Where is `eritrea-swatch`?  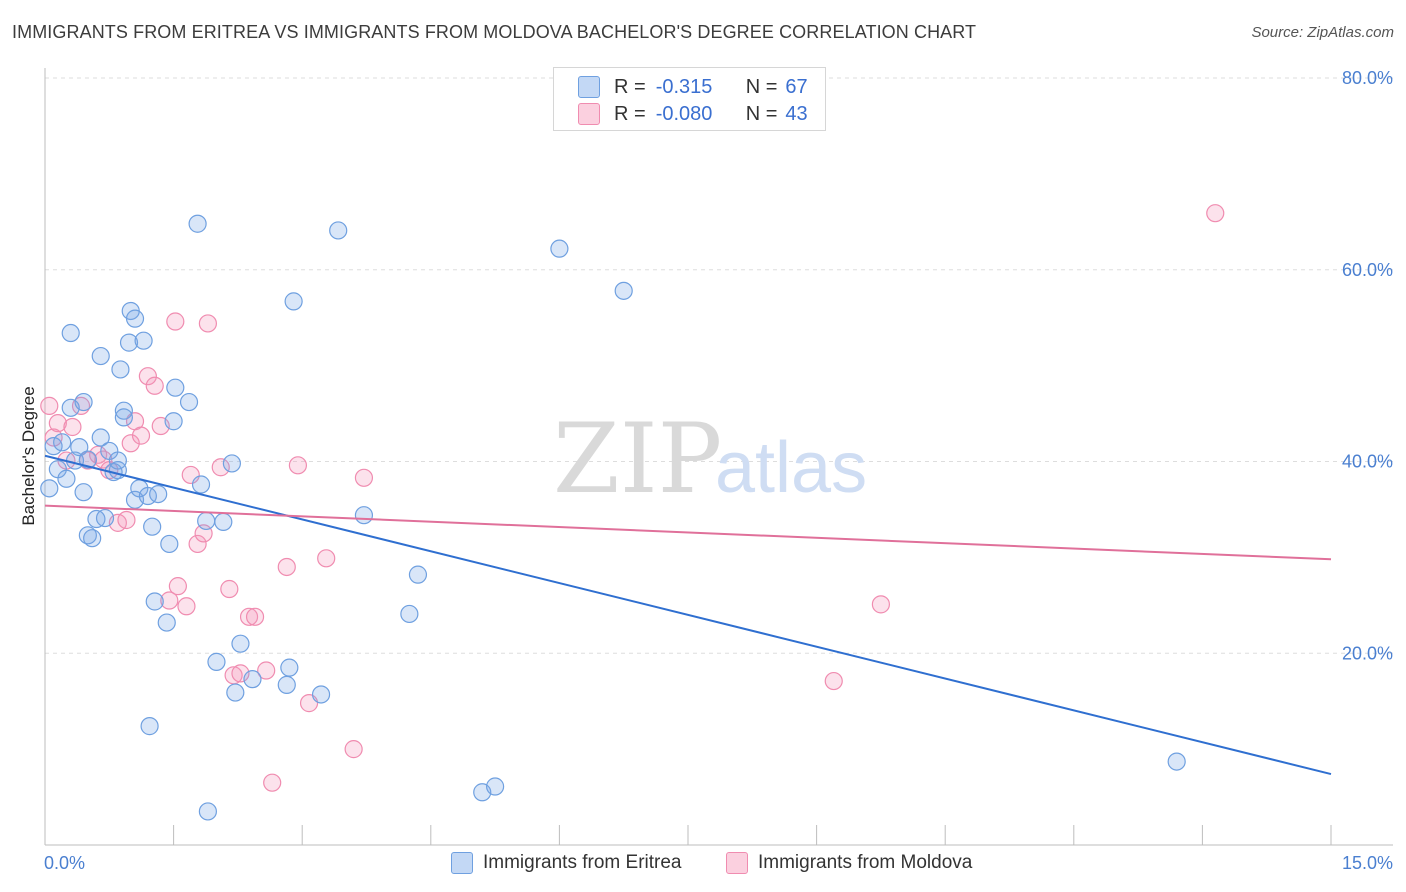
eritrea-swatch is located at coordinates (589, 87).